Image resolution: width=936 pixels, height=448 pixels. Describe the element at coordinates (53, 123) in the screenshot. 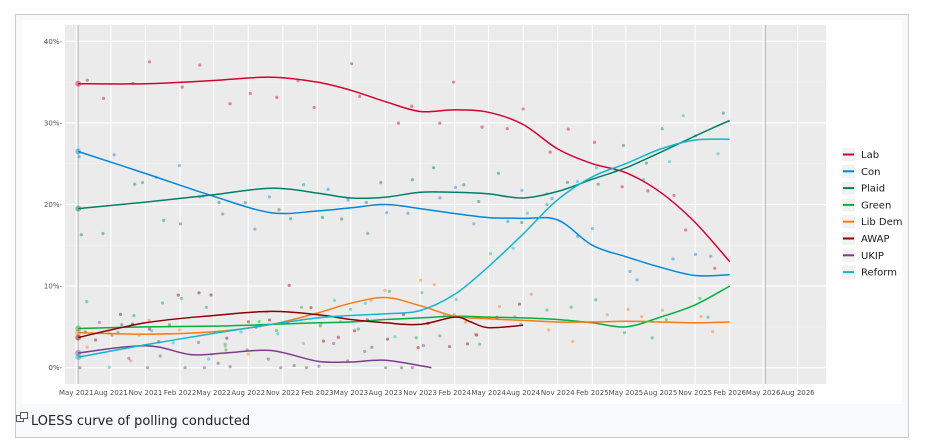

I see `y-tick-label: 30%-` at that location.